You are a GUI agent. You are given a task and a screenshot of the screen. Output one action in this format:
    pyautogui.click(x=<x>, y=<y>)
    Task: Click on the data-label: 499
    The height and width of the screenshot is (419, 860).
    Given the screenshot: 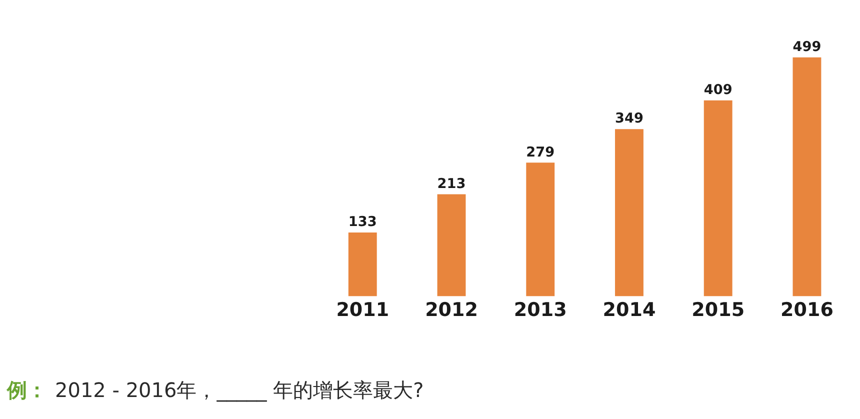 What is the action you would take?
    pyautogui.click(x=807, y=46)
    